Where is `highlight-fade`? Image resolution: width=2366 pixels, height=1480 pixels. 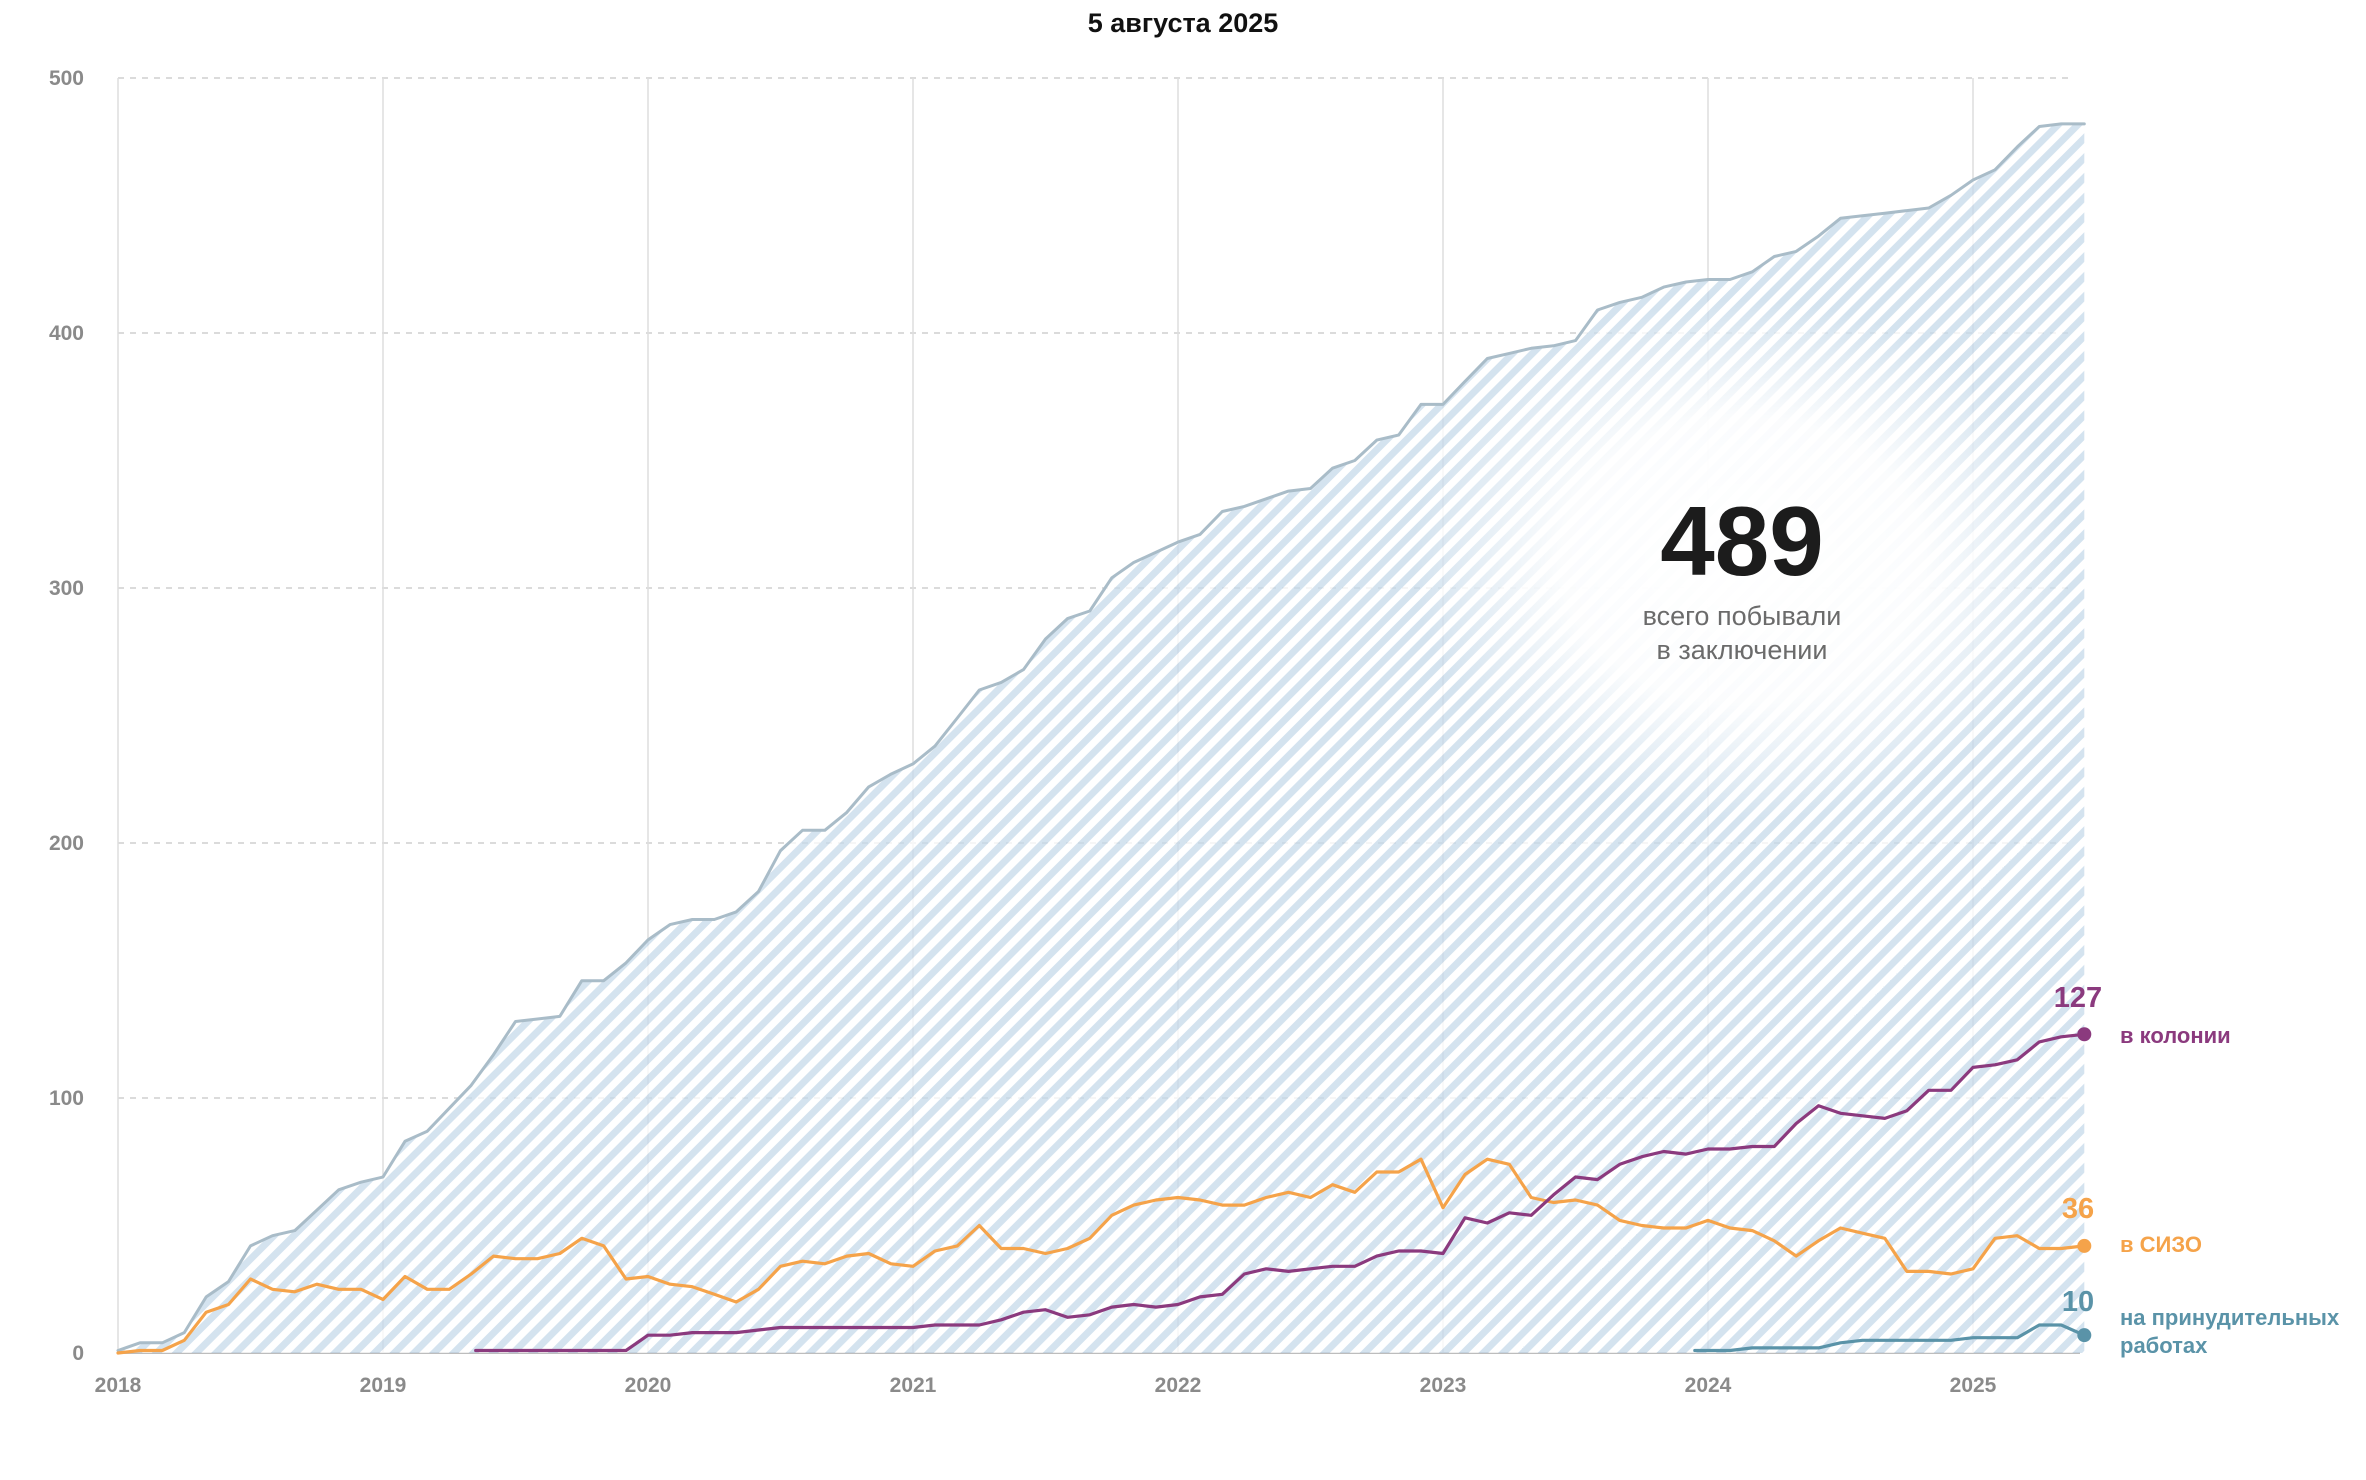
highlight-fade is located at coordinates (1742, 560).